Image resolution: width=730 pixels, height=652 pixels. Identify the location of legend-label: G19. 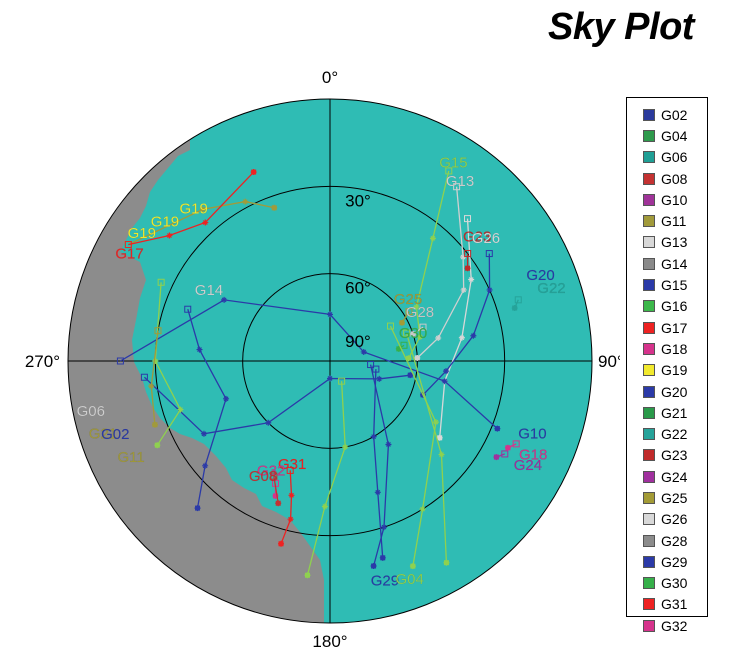
(674, 370).